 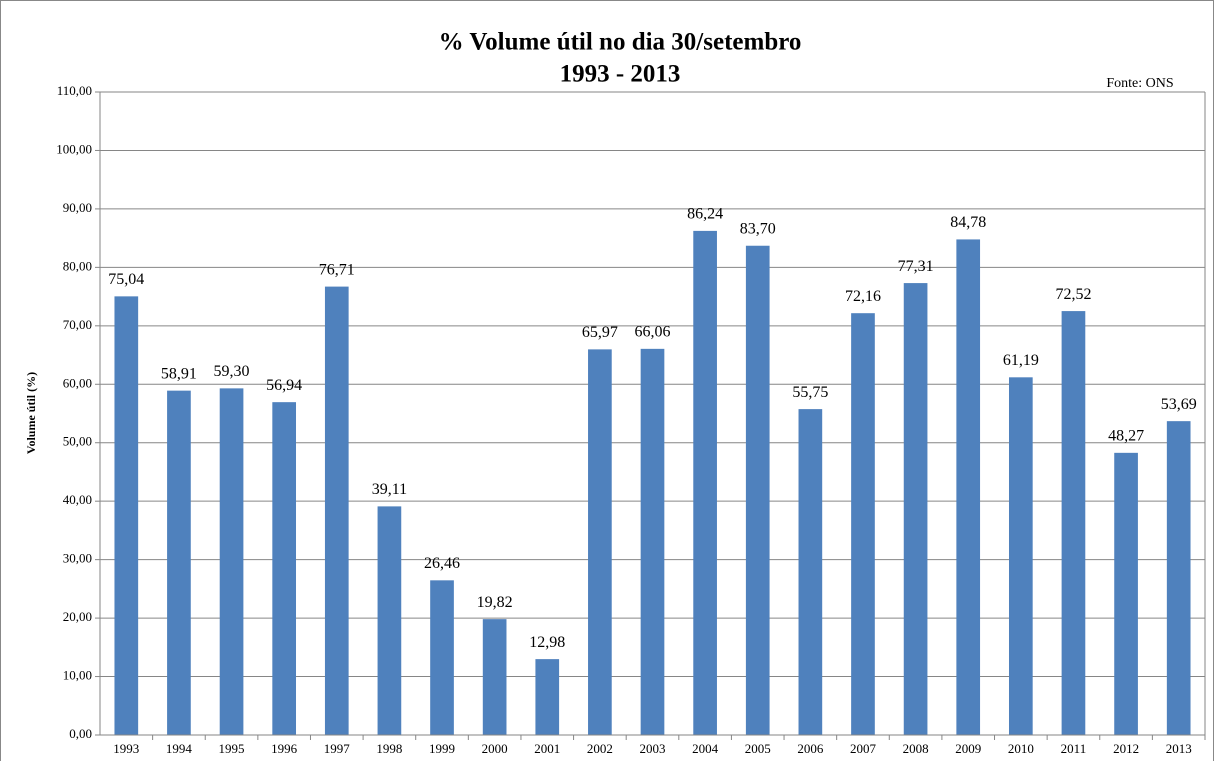 I want to click on value-label: 61,19, so click(x=1021, y=360).